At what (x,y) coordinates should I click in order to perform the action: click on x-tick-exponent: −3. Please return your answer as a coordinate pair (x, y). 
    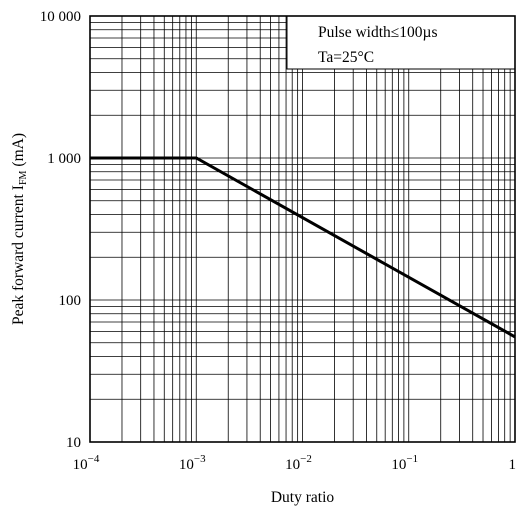
    Looking at the image, I should click on (200, 459).